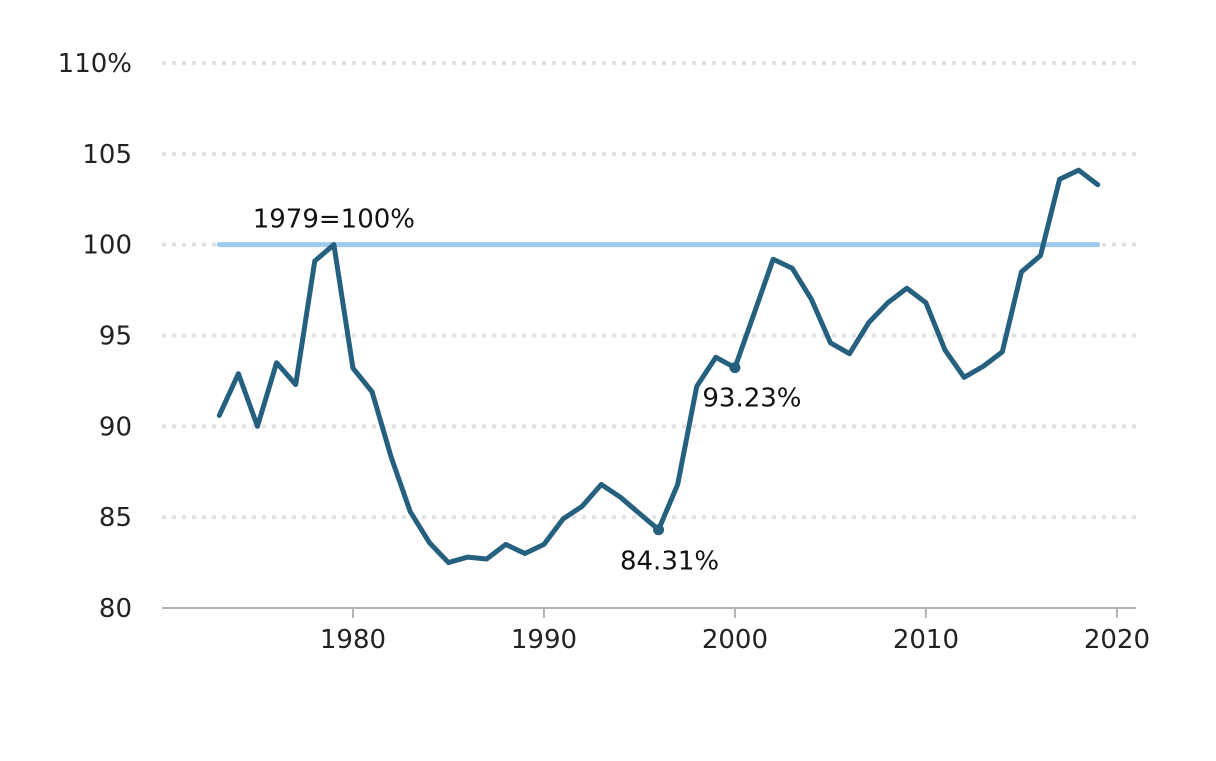 This screenshot has width=1216, height=761. Describe the element at coordinates (751, 399) in the screenshot. I see `annotation-label: 93.23%` at that location.